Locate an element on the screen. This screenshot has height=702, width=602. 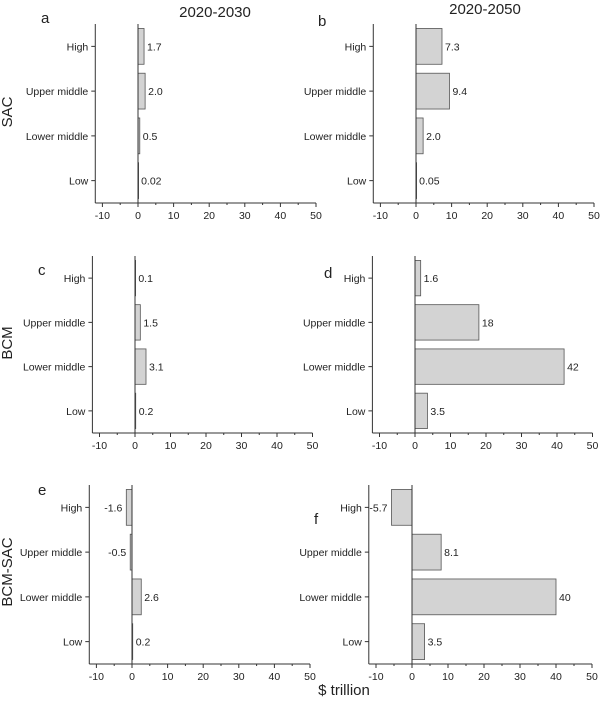
panel-letter: b is located at coordinates (322, 21).